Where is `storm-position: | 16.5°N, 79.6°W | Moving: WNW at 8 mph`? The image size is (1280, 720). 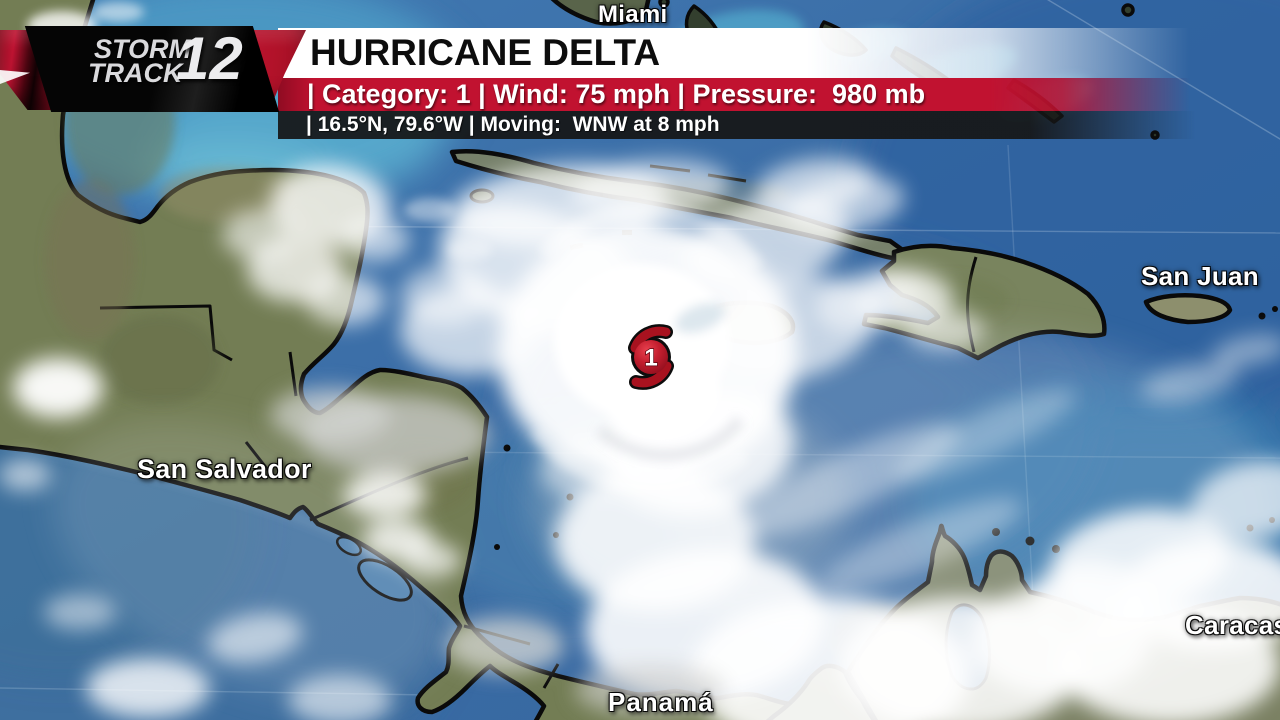 storm-position: | 16.5°N, 79.6°W | Moving: WNW at 8 mph is located at coordinates (513, 124).